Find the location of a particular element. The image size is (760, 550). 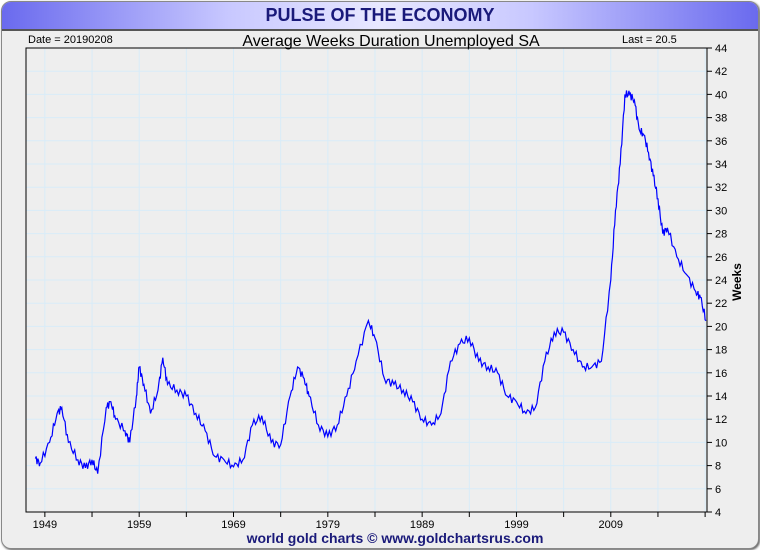

y-tick-label: 14 is located at coordinates (721, 397).